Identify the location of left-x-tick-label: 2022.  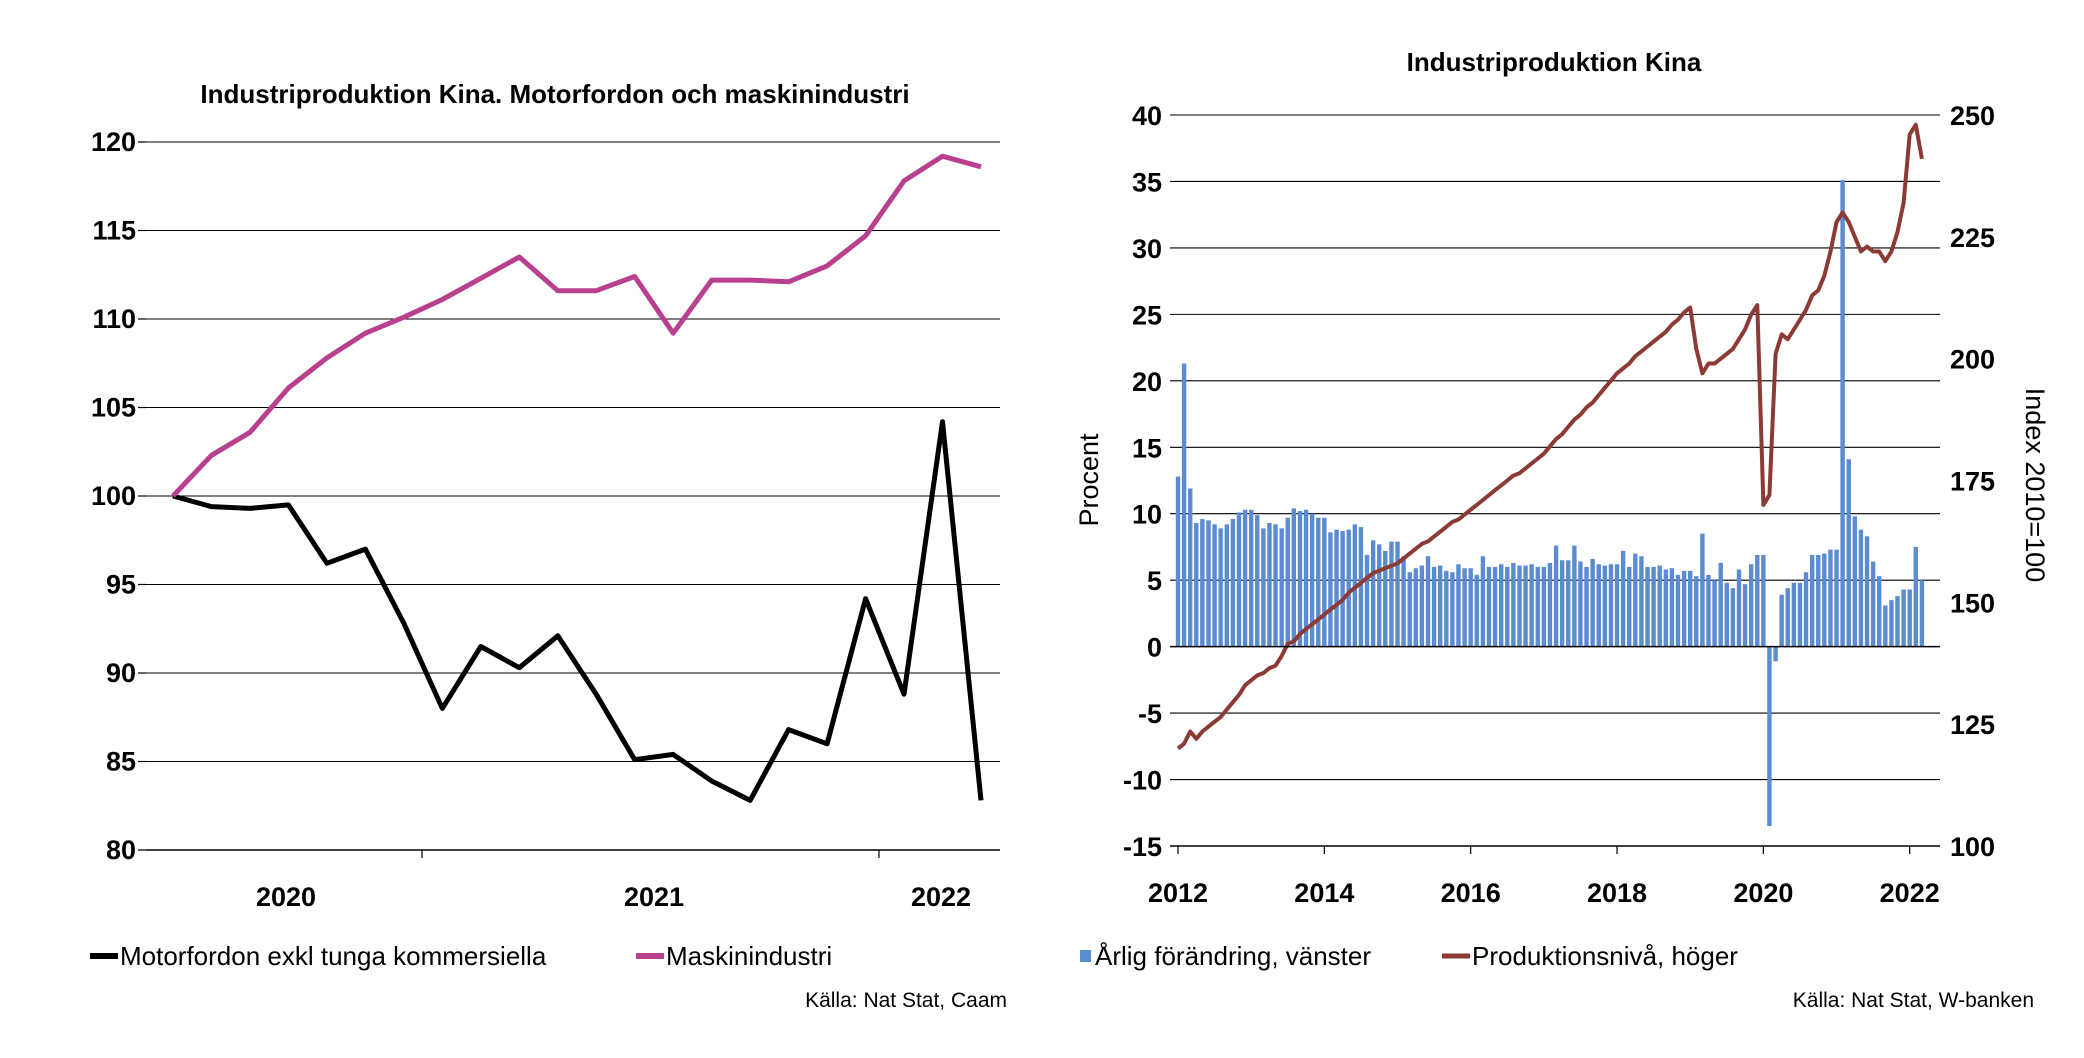
(941, 897).